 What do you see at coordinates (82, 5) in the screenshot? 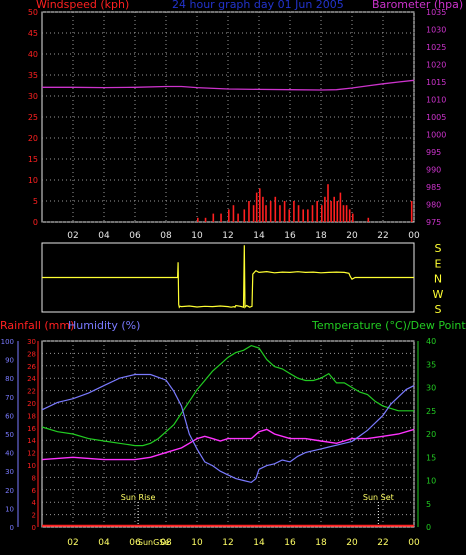
I see `windspeed-axis-title: Windspeed (kph)` at bounding box center [82, 5].